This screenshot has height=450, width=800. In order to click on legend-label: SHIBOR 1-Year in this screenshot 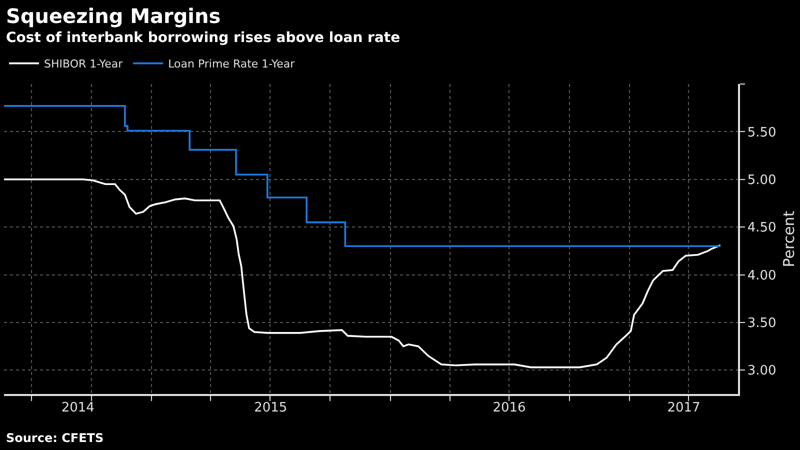, I will do `click(84, 64)`.